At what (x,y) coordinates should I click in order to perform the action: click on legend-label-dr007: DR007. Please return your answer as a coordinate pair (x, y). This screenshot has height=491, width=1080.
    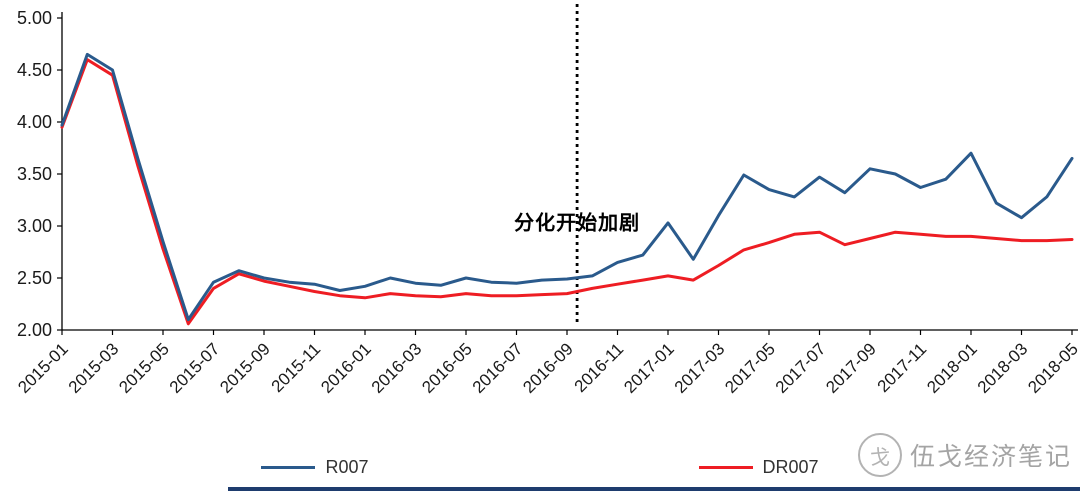
    Looking at the image, I should click on (790, 467).